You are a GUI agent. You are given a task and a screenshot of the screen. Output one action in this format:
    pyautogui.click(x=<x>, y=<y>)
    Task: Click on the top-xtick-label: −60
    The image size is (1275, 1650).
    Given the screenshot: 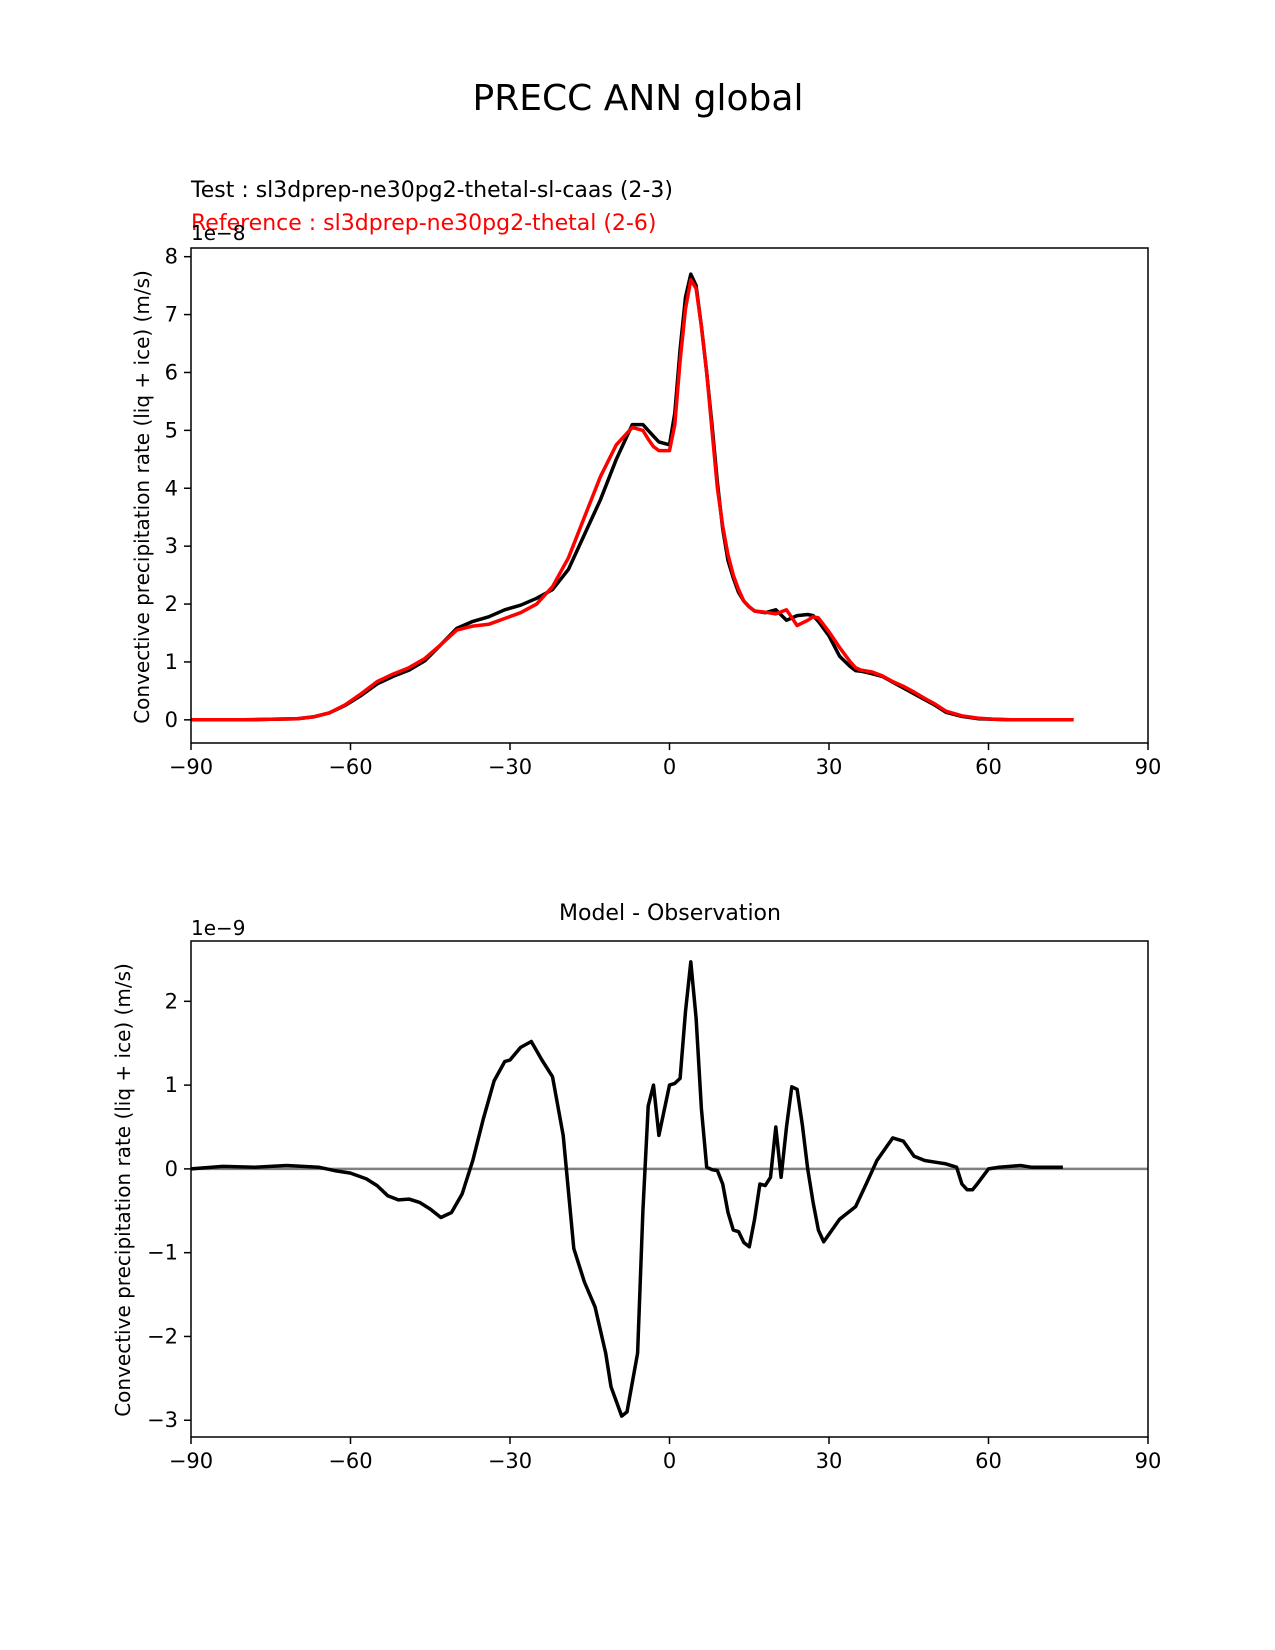 What is the action you would take?
    pyautogui.click(x=350, y=767)
    